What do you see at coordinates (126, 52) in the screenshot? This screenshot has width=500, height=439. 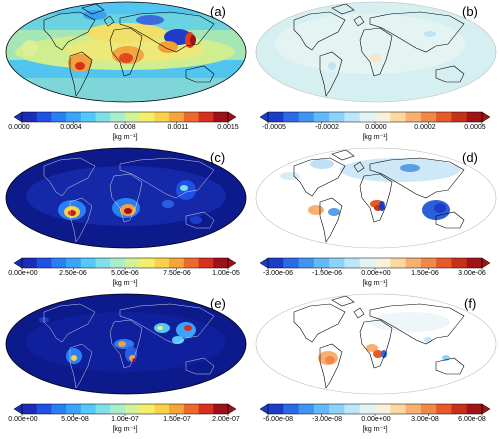 I see `map-a` at bounding box center [126, 52].